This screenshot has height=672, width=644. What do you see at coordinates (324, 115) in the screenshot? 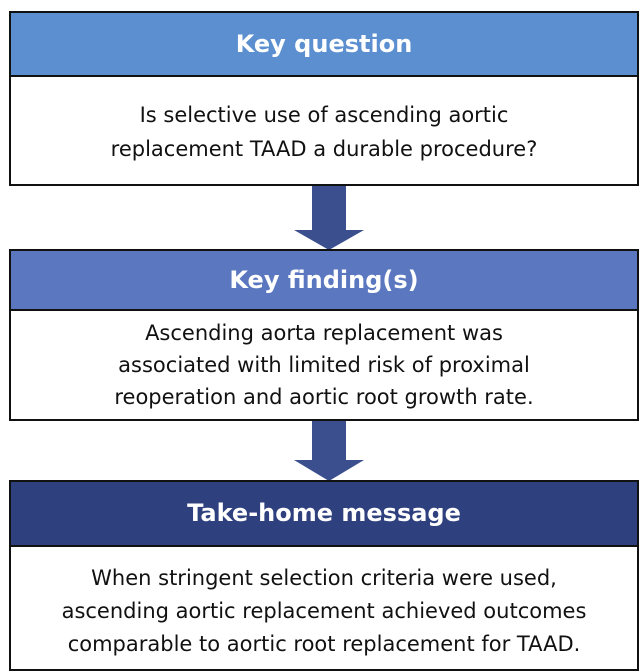
I see `box-text: Is selective use of ascending aortic` at bounding box center [324, 115].